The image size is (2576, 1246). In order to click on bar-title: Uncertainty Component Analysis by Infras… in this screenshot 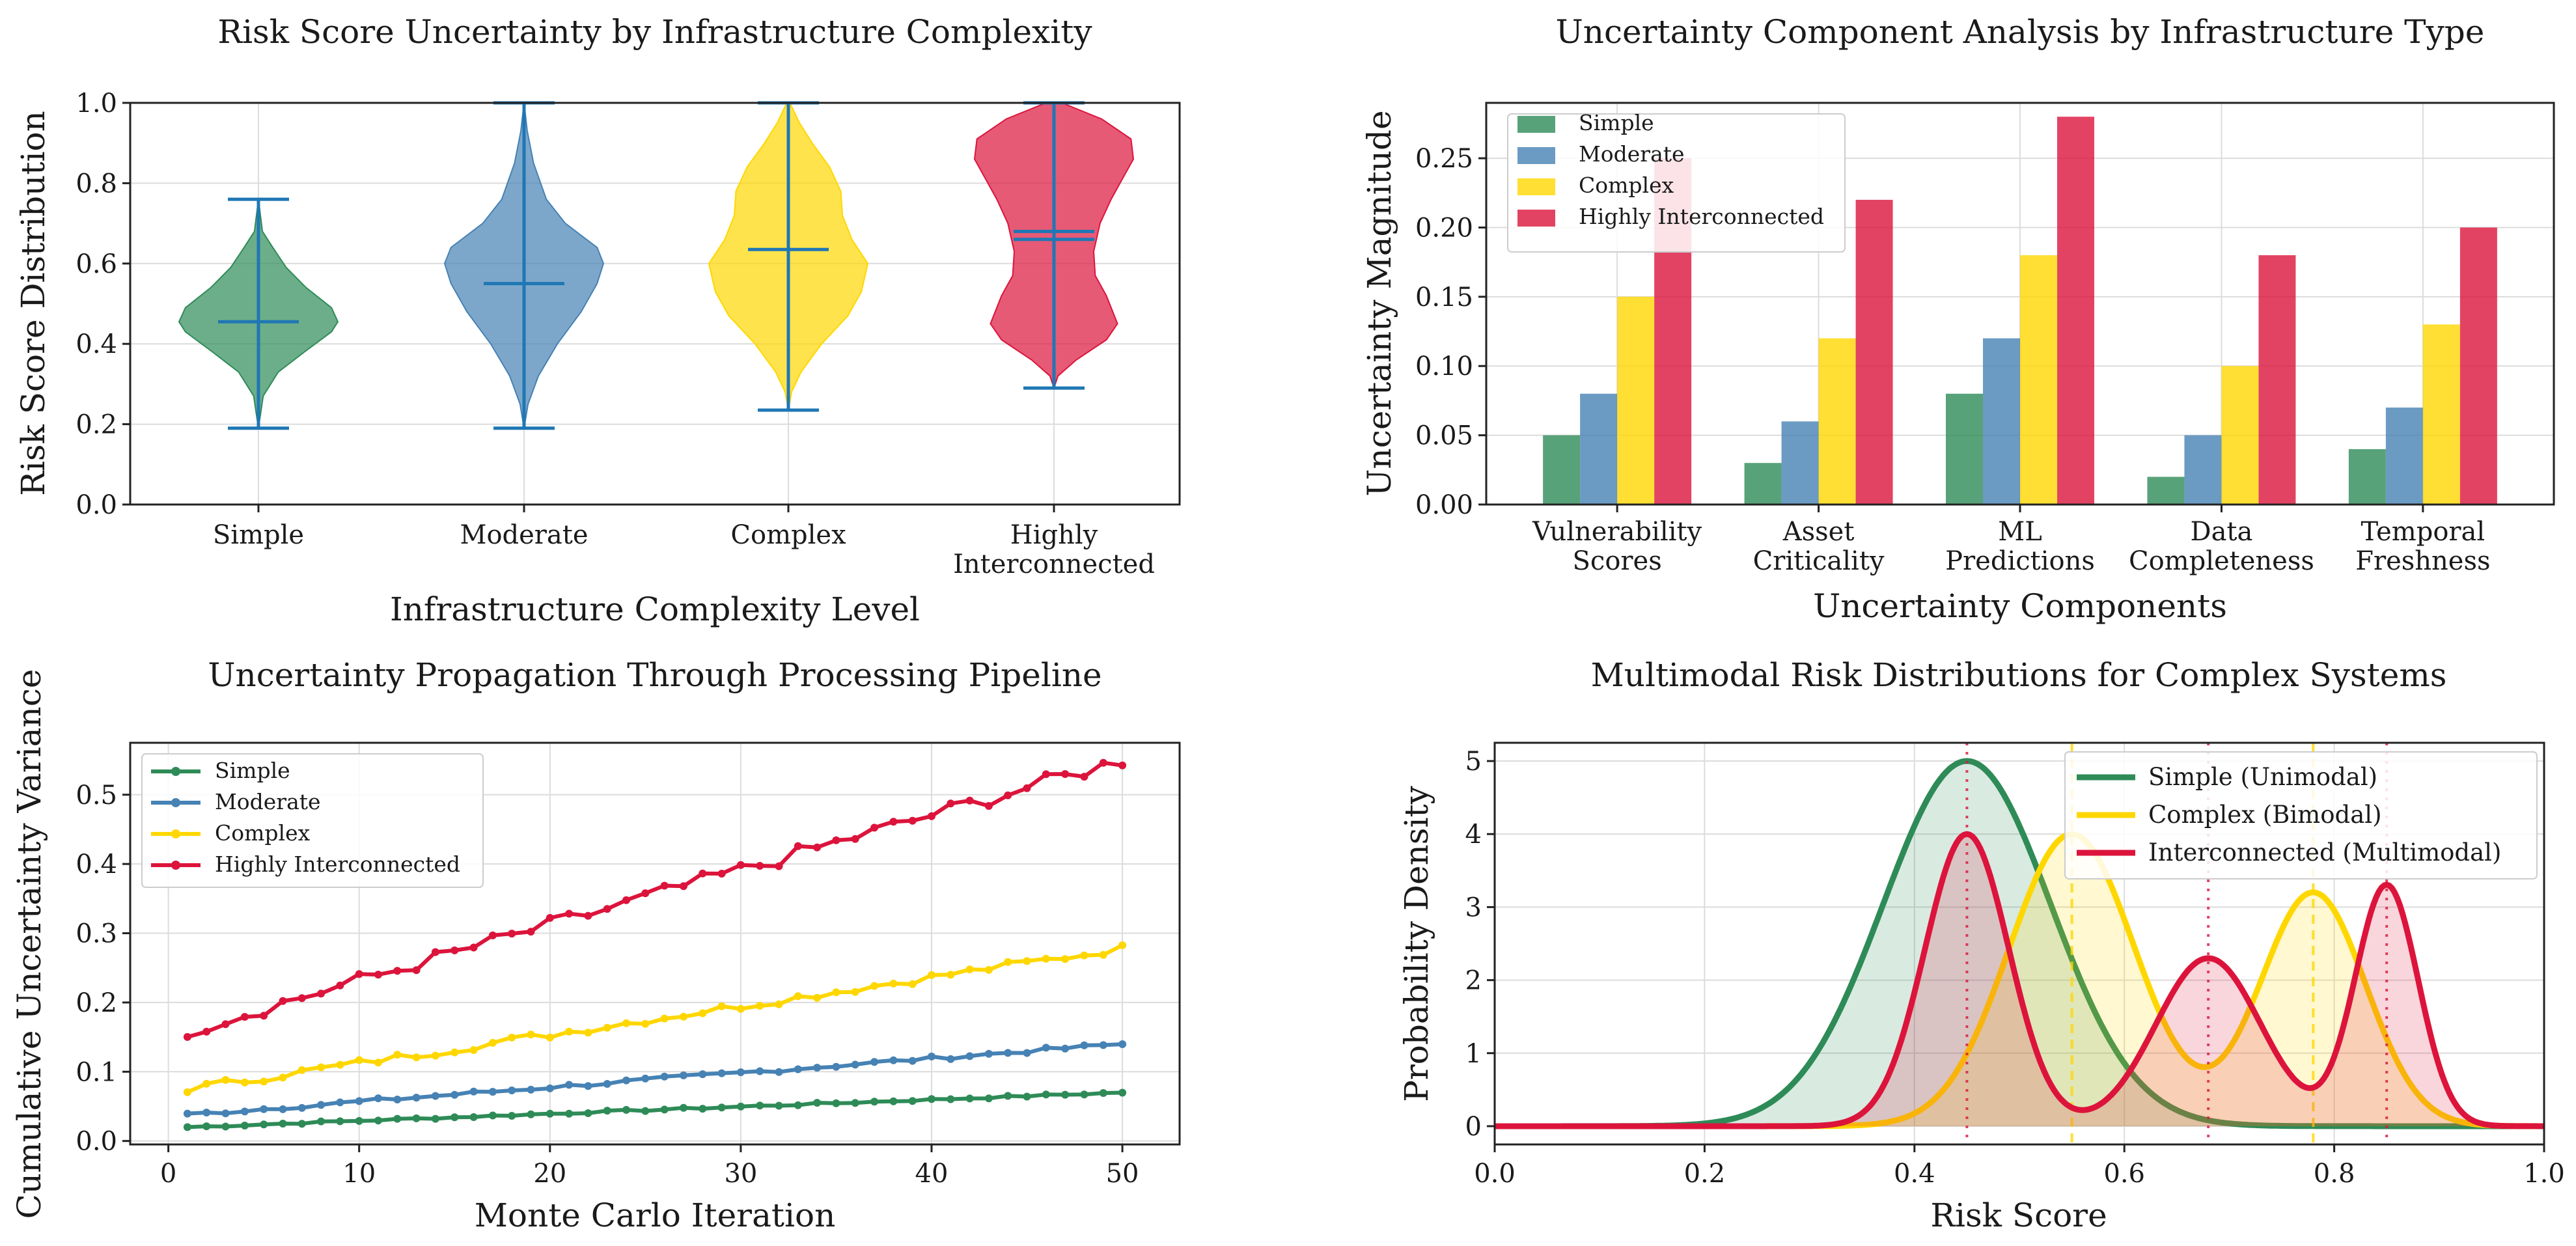, I will do `click(2020, 32)`.